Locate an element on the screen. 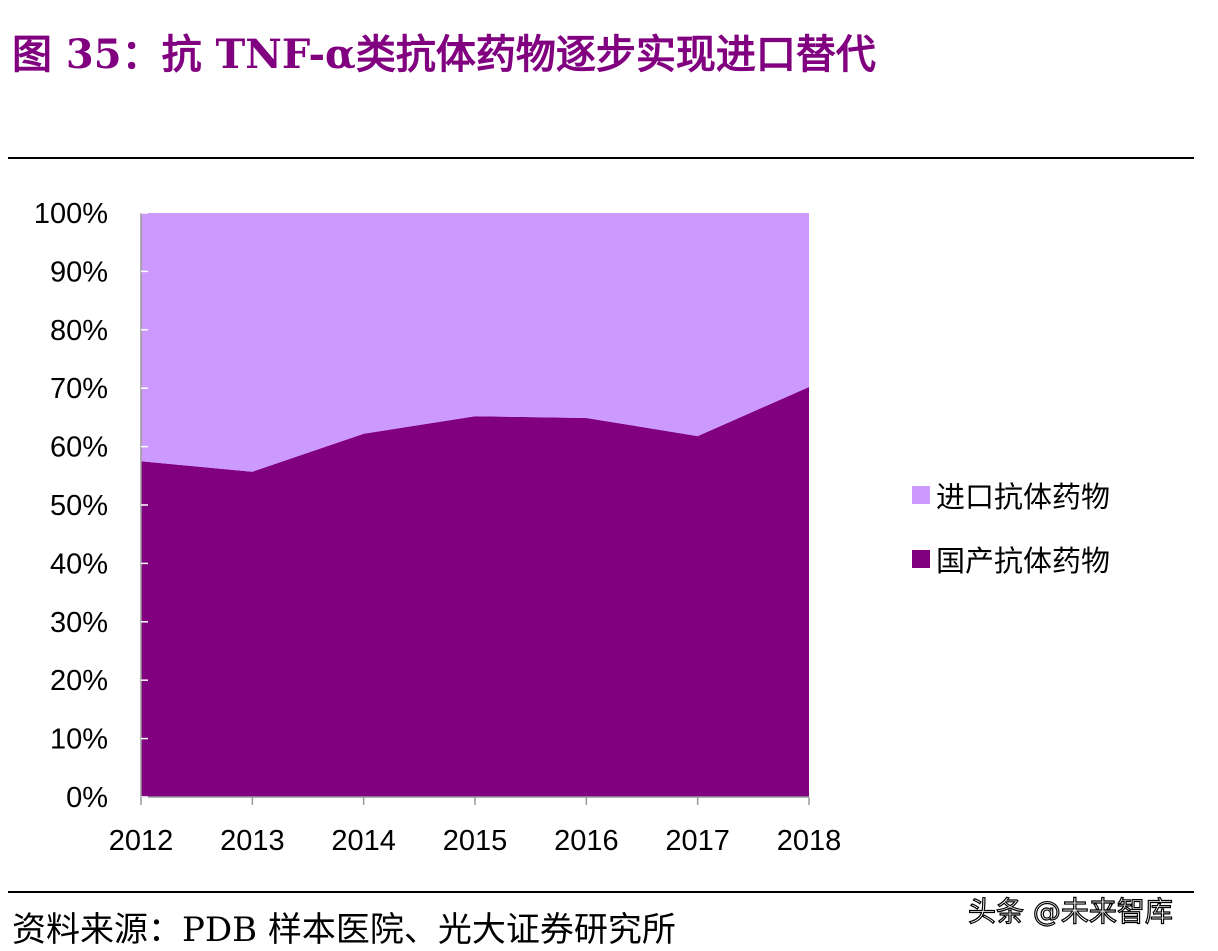  watermark: 头条 @未来智库 is located at coordinates (1070, 911).